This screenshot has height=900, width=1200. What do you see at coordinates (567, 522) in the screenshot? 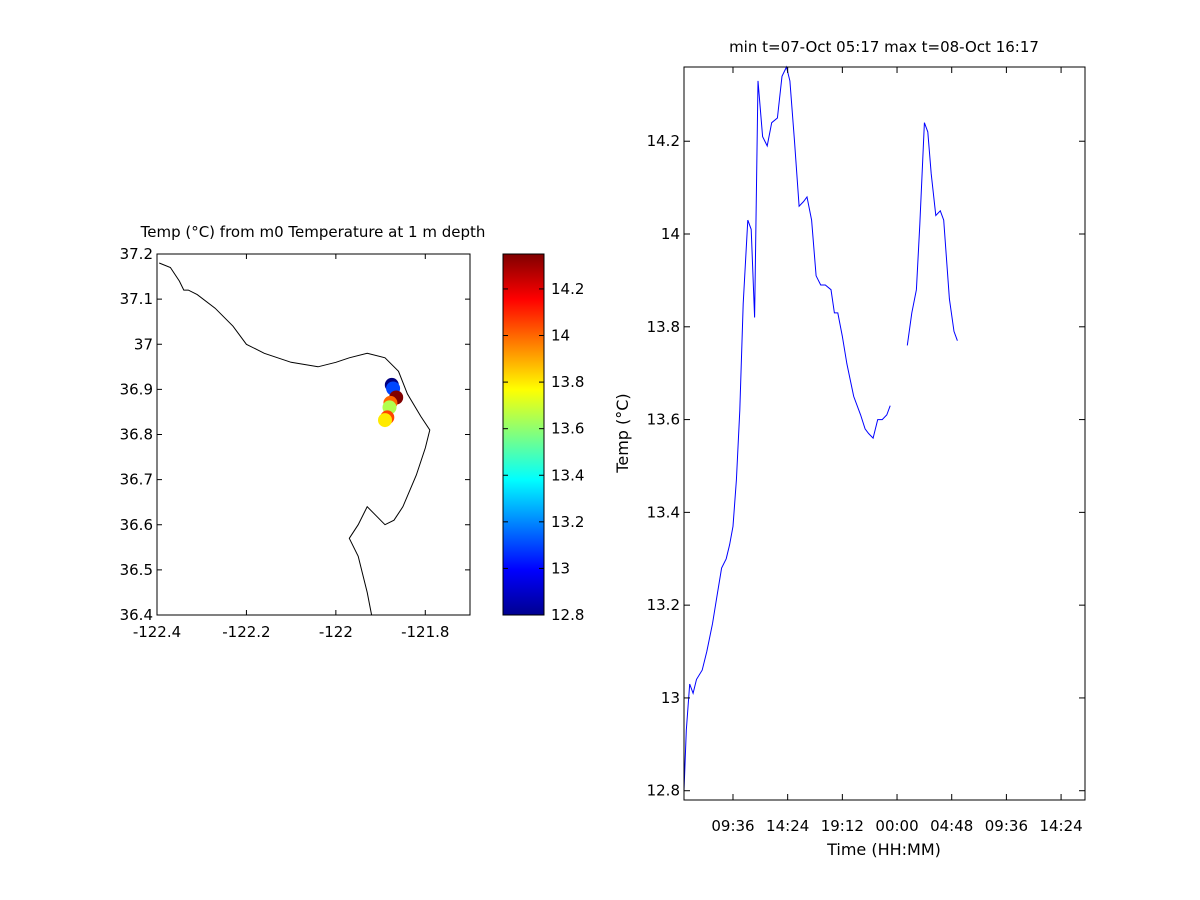
I see `colorbar-tick-label: 13.2` at bounding box center [567, 522].